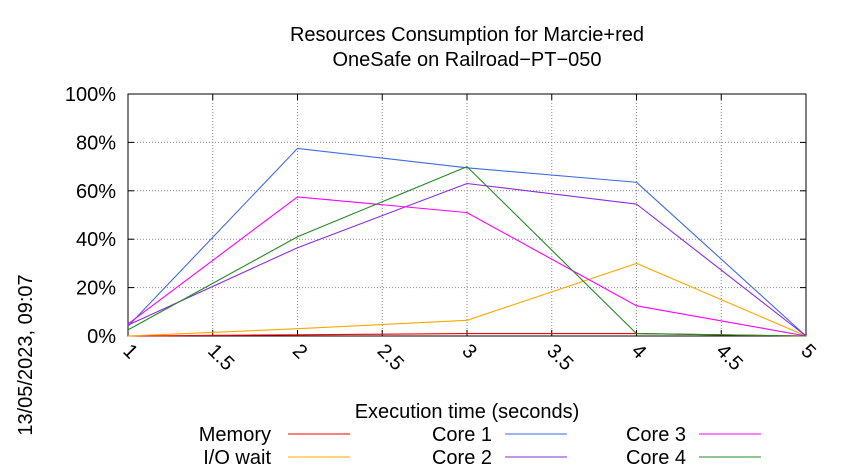 This screenshot has width=850, height=475. I want to click on legend-label-core-2: Core 2, so click(462, 458).